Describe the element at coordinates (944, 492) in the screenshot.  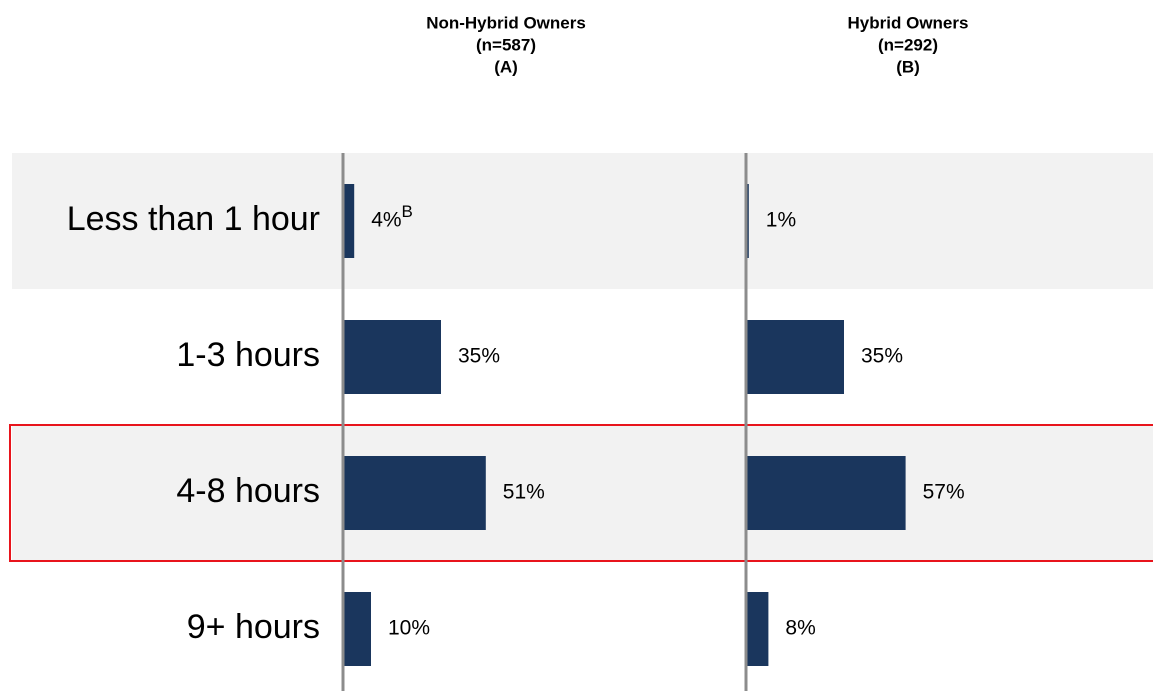
I see `value-label: 57%` at that location.